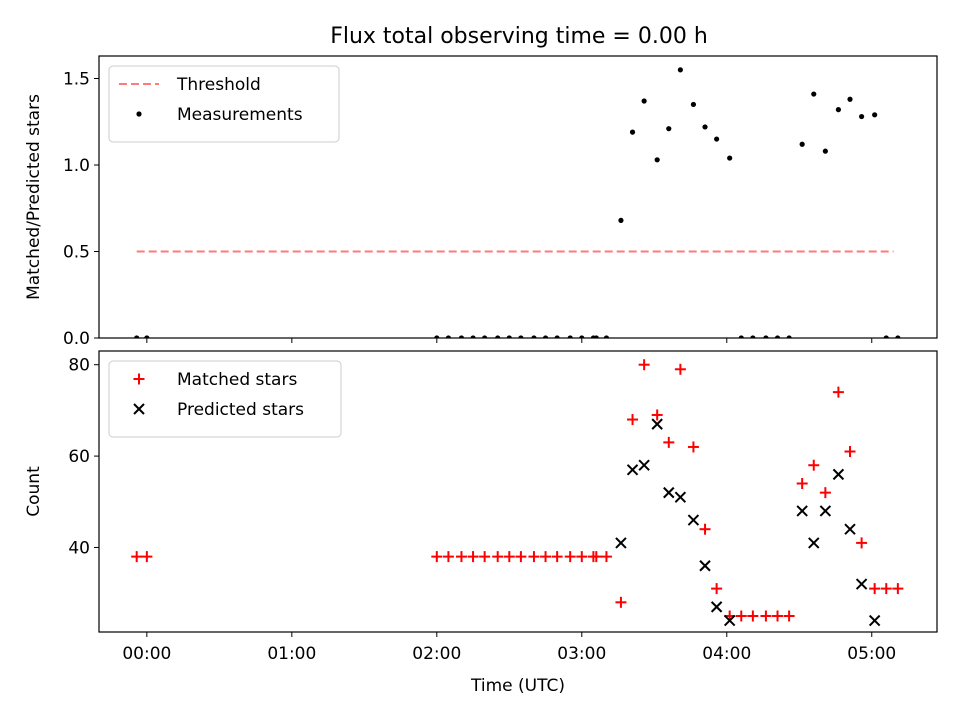 Image resolution: width=960 pixels, height=720 pixels. I want to click on y-tick-label: 1.0, so click(76, 166).